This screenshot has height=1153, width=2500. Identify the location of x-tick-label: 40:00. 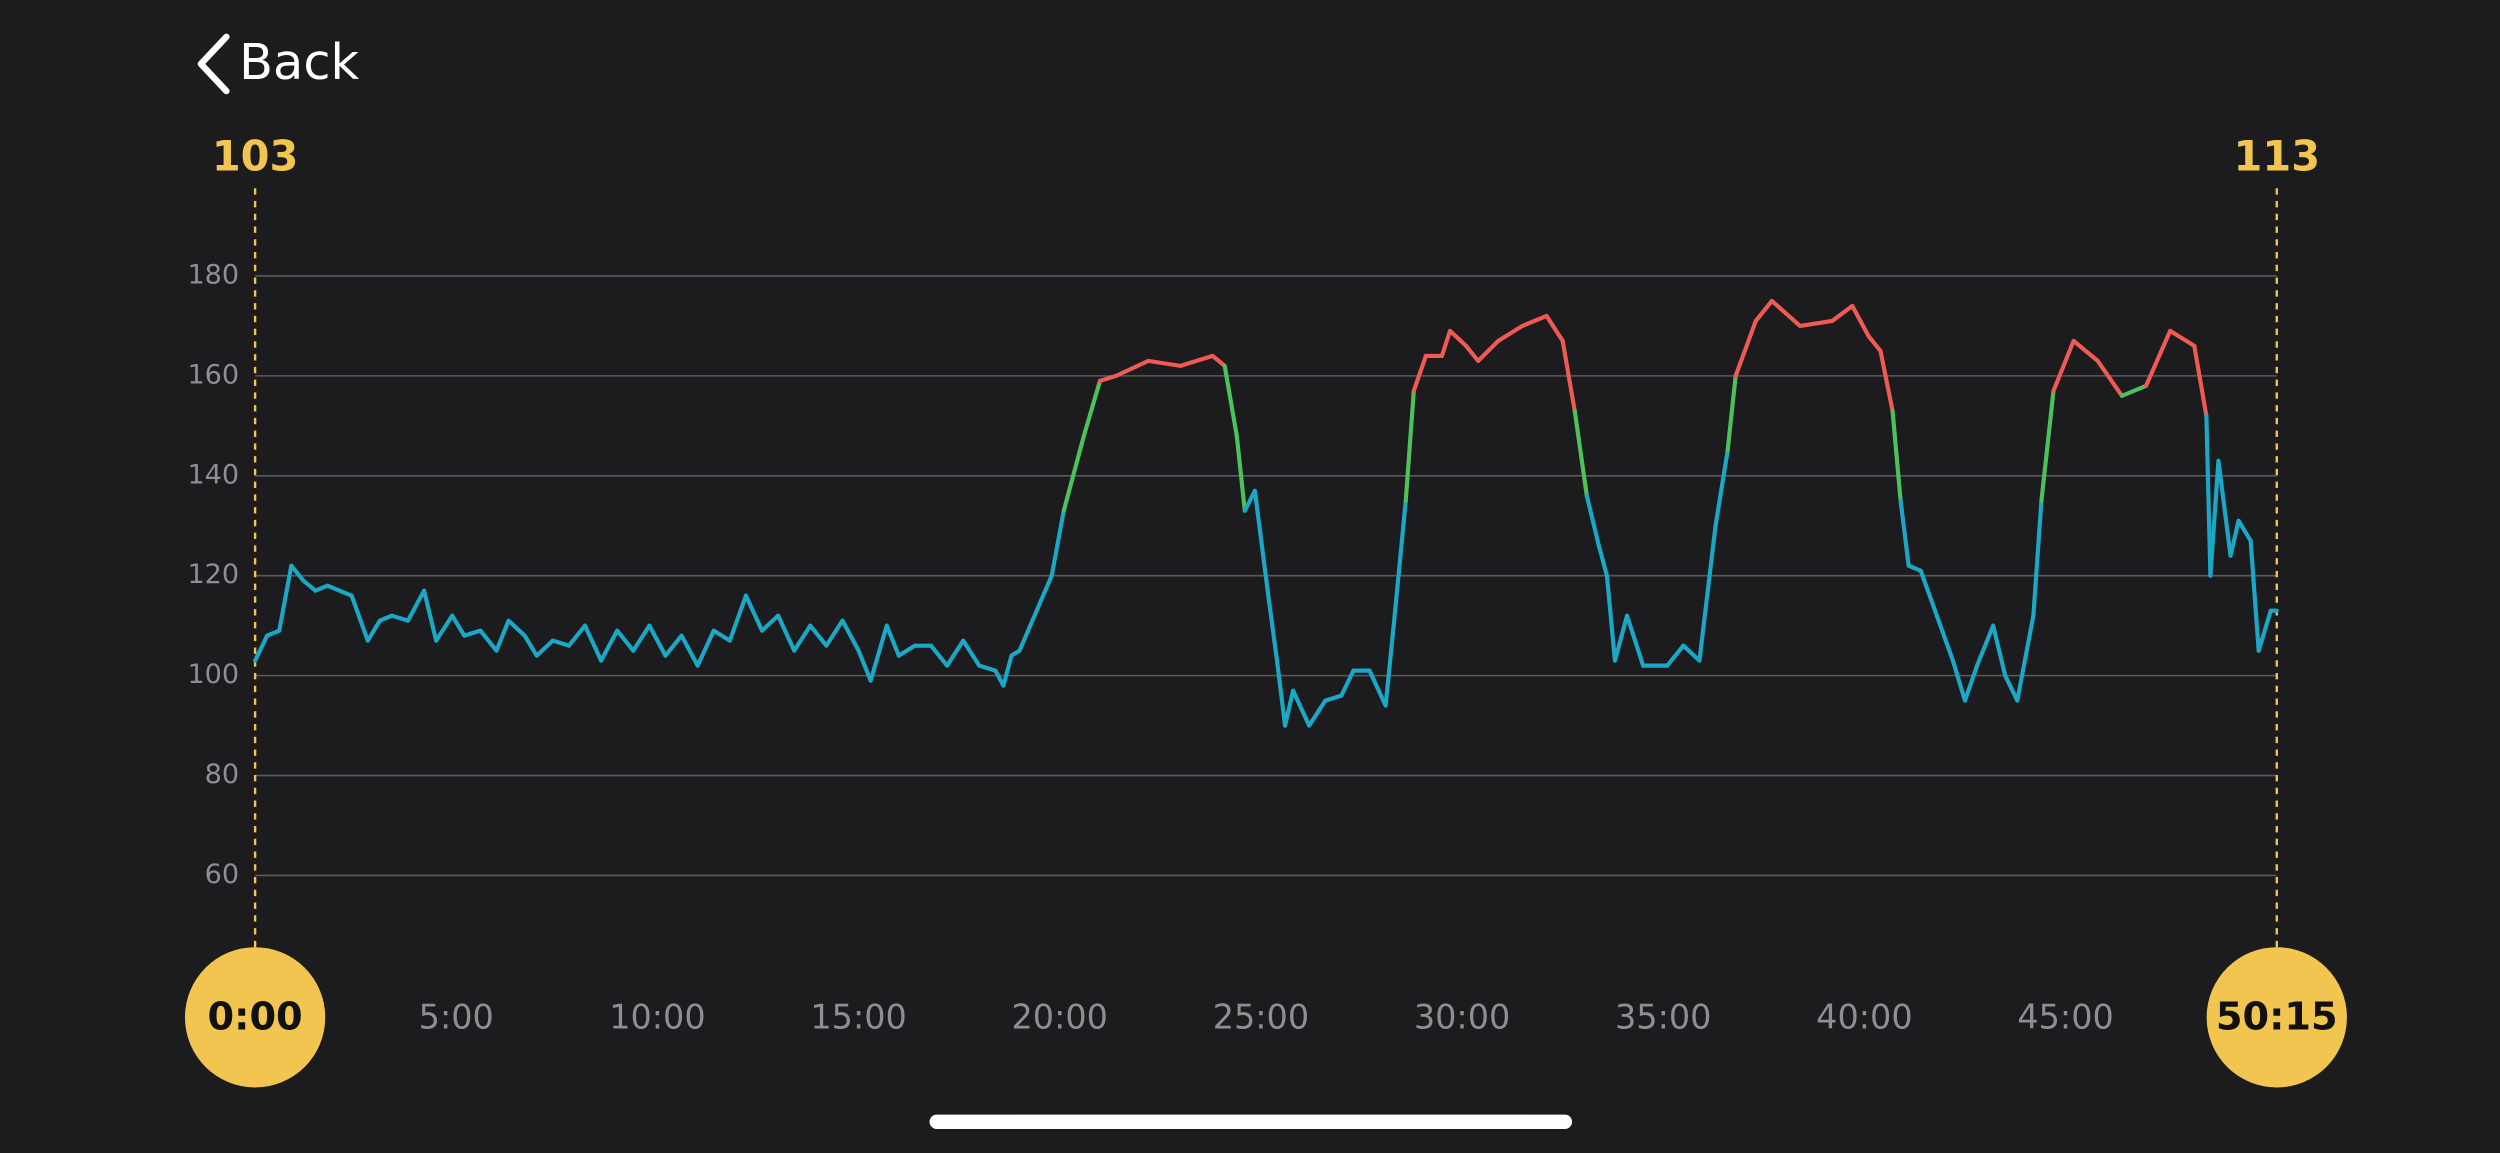
(1864, 1016).